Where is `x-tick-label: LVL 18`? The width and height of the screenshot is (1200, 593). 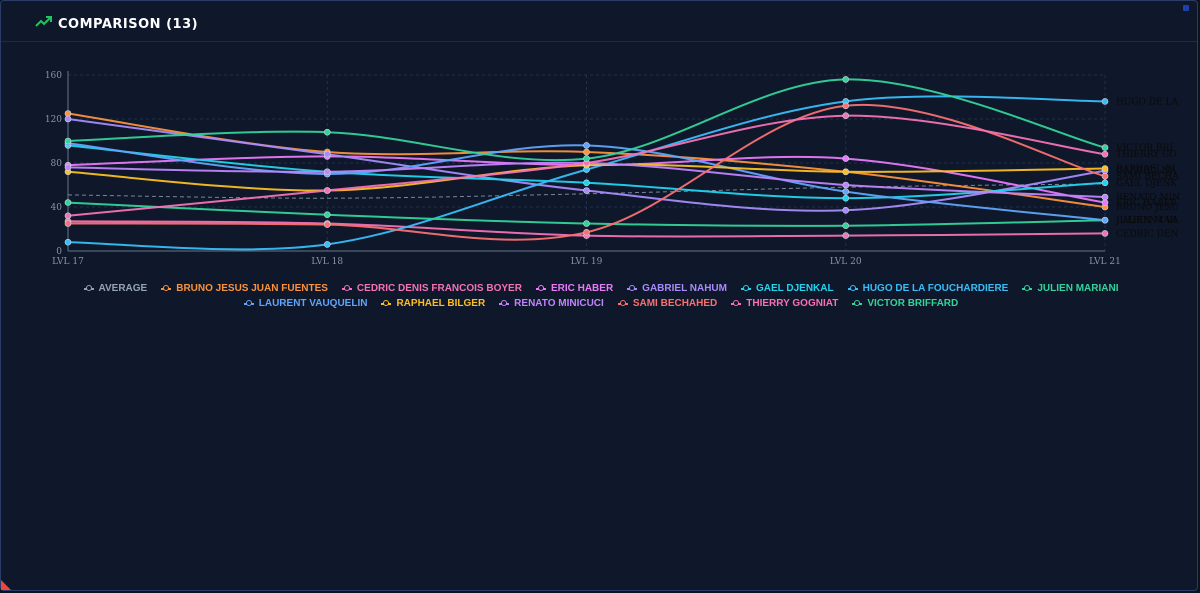 x-tick-label: LVL 18 is located at coordinates (327, 262).